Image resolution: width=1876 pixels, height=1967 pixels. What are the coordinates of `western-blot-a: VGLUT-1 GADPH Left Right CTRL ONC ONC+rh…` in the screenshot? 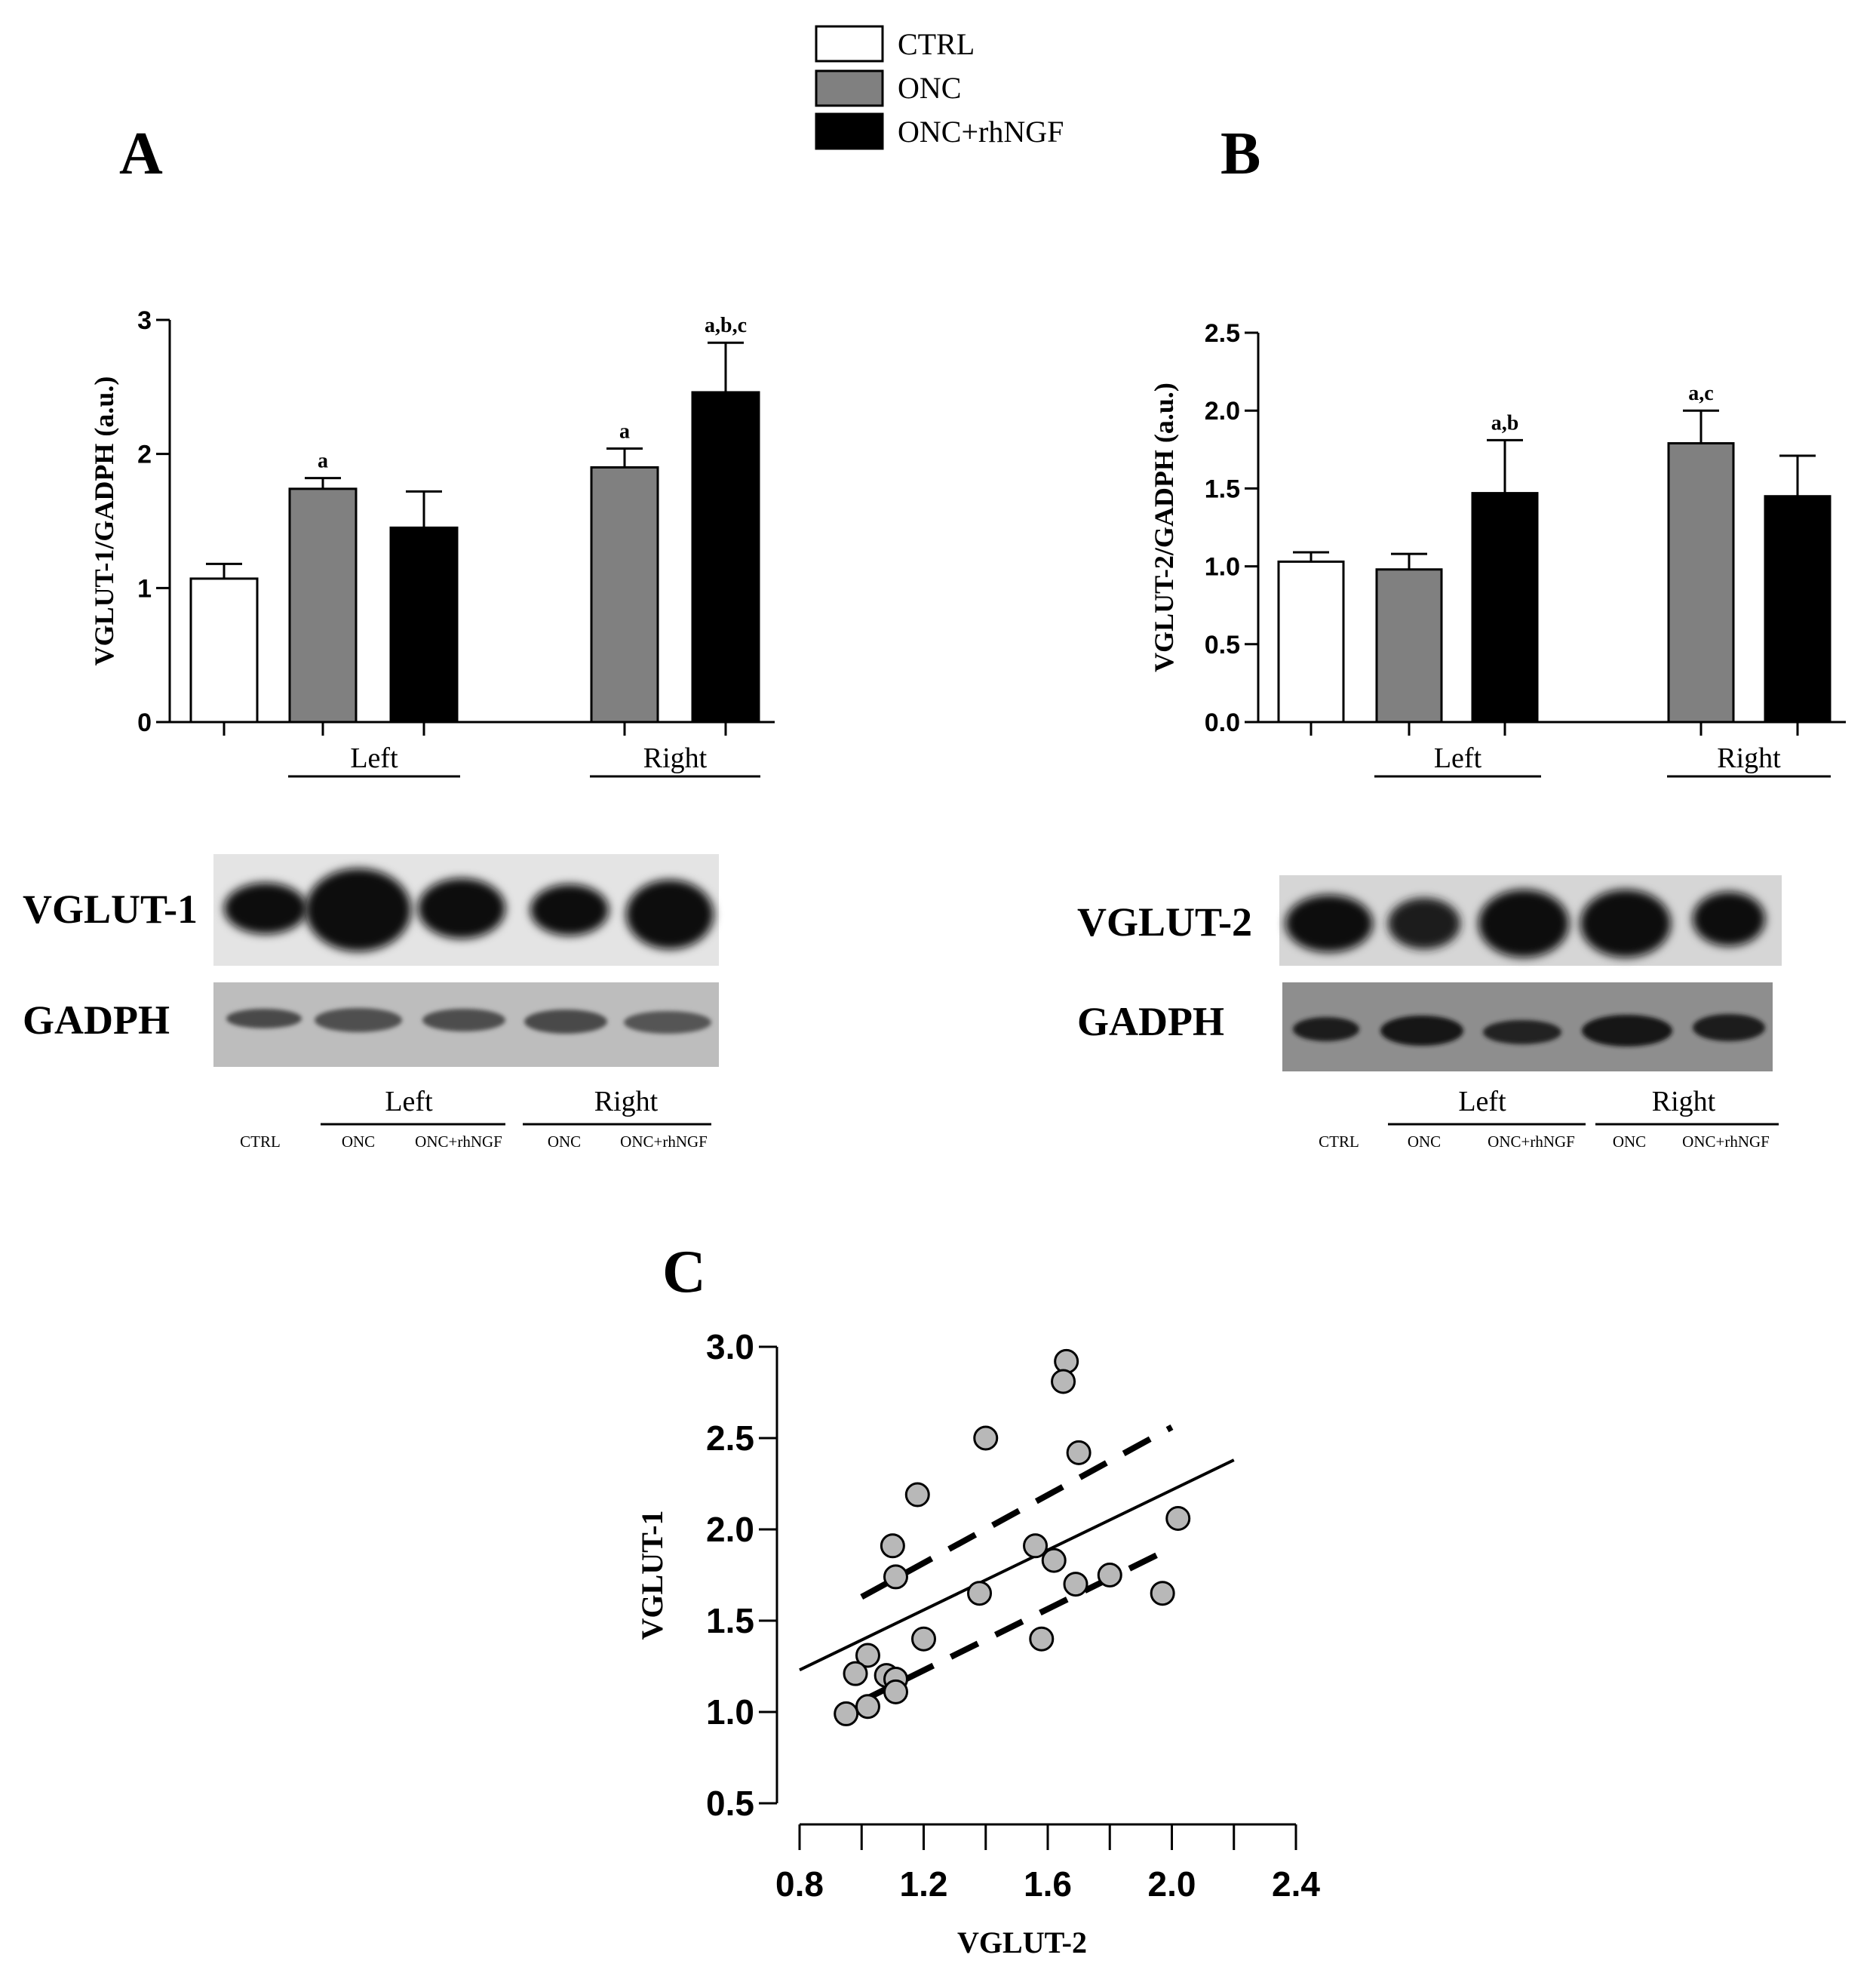 It's located at (371, 1002).